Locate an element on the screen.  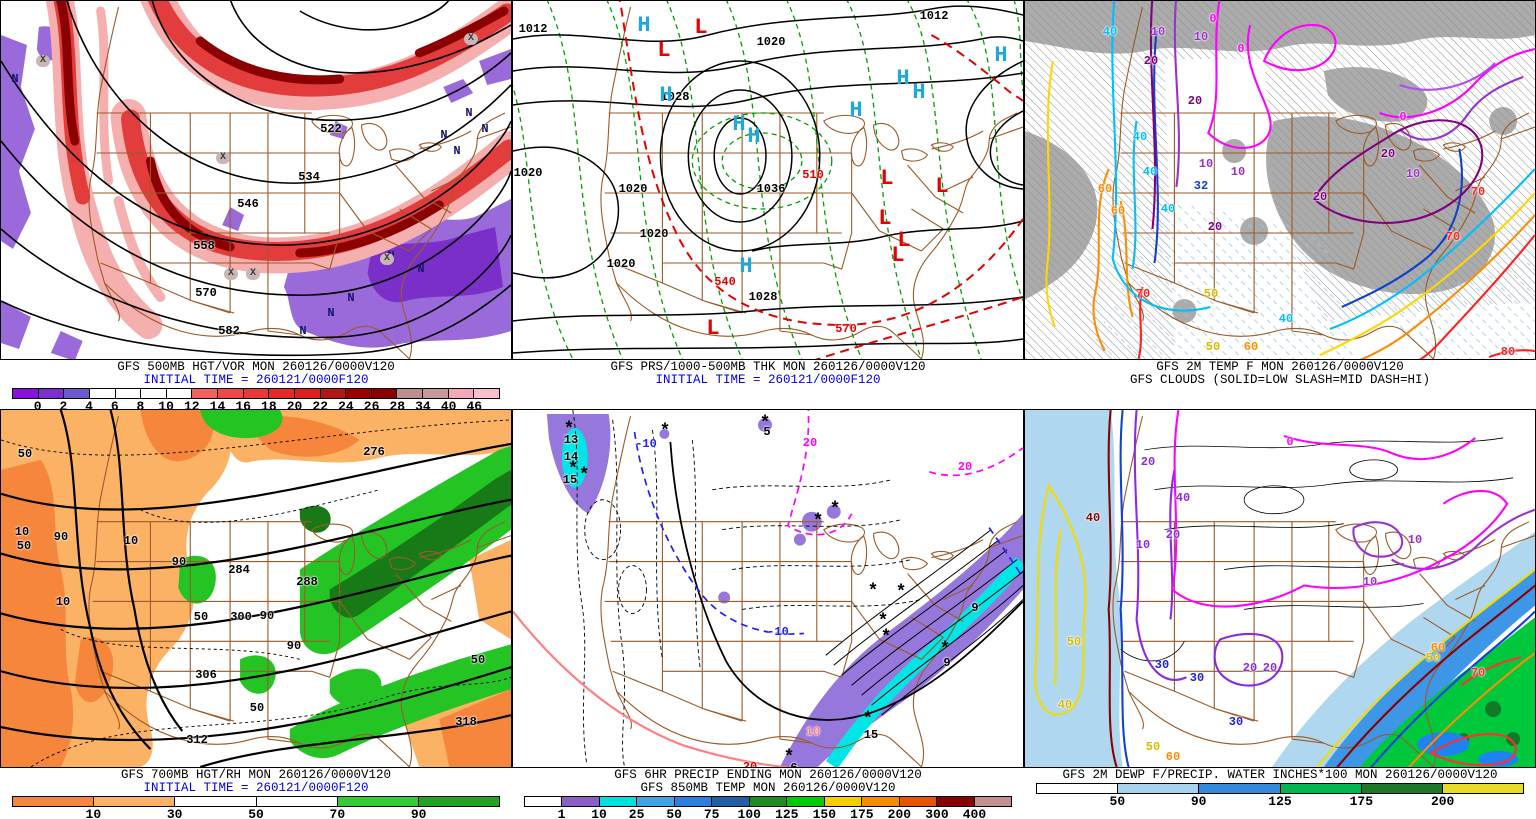
colorbar-ticks: 10 30 50 70 90 is located at coordinates (256, 813).